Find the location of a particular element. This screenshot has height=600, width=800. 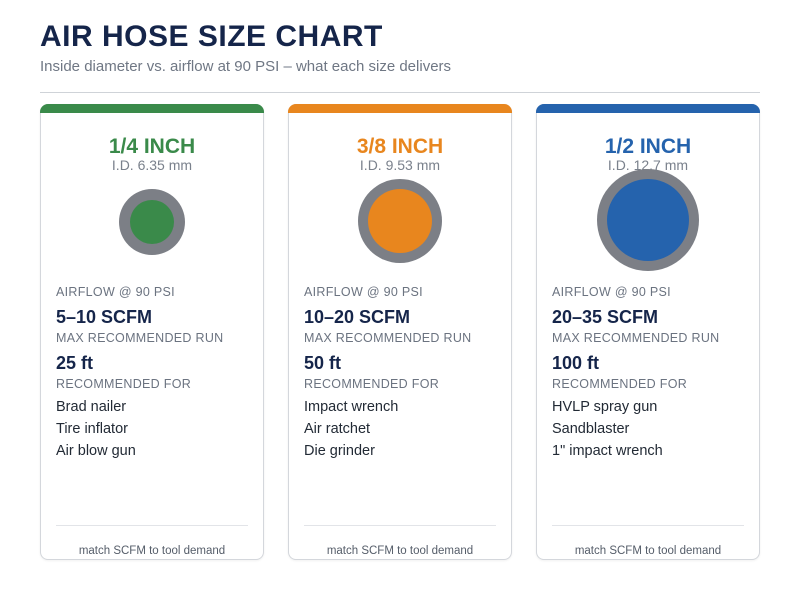

tool-item: Air ratchet is located at coordinates (337, 429).